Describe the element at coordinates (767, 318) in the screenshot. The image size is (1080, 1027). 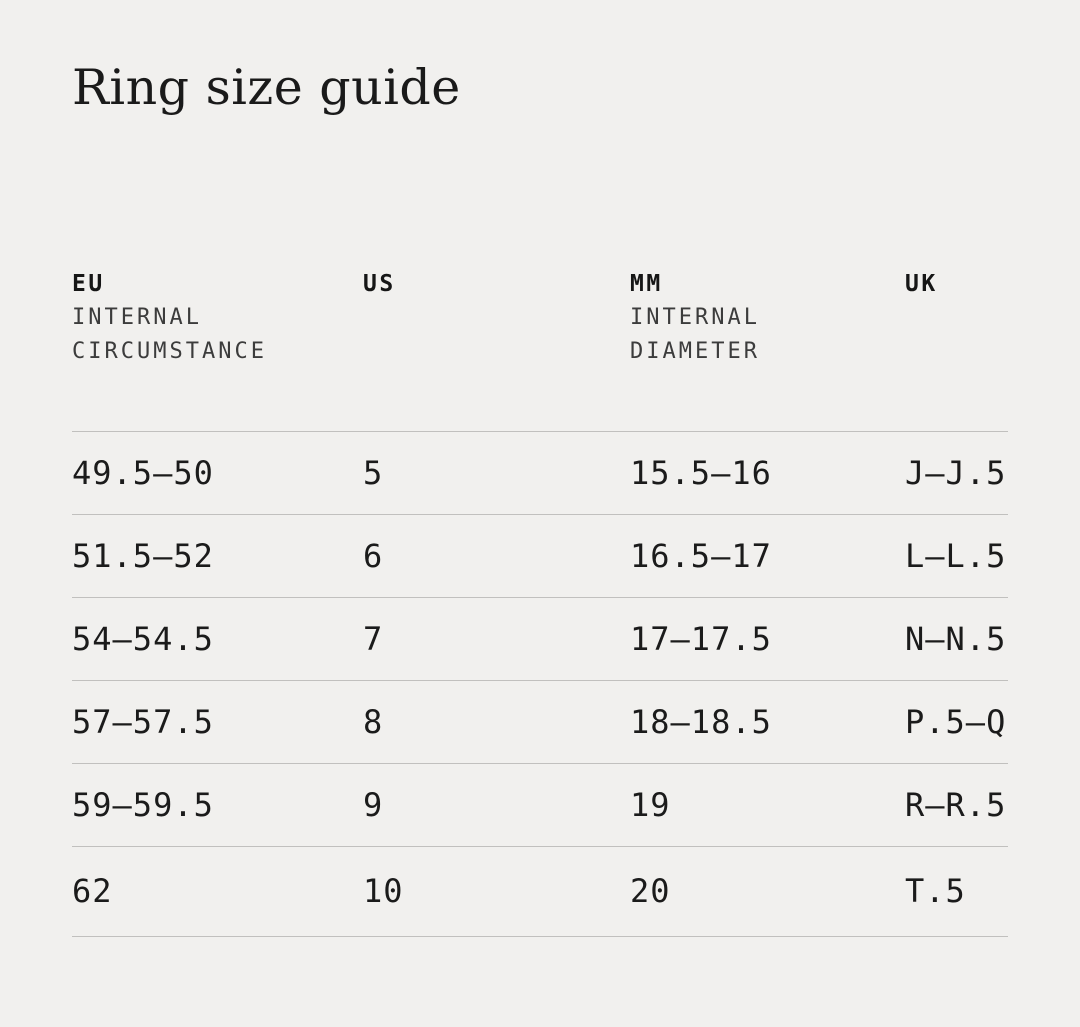
I see `column-header-mm: MM INTERNAL DIAMETER` at that location.